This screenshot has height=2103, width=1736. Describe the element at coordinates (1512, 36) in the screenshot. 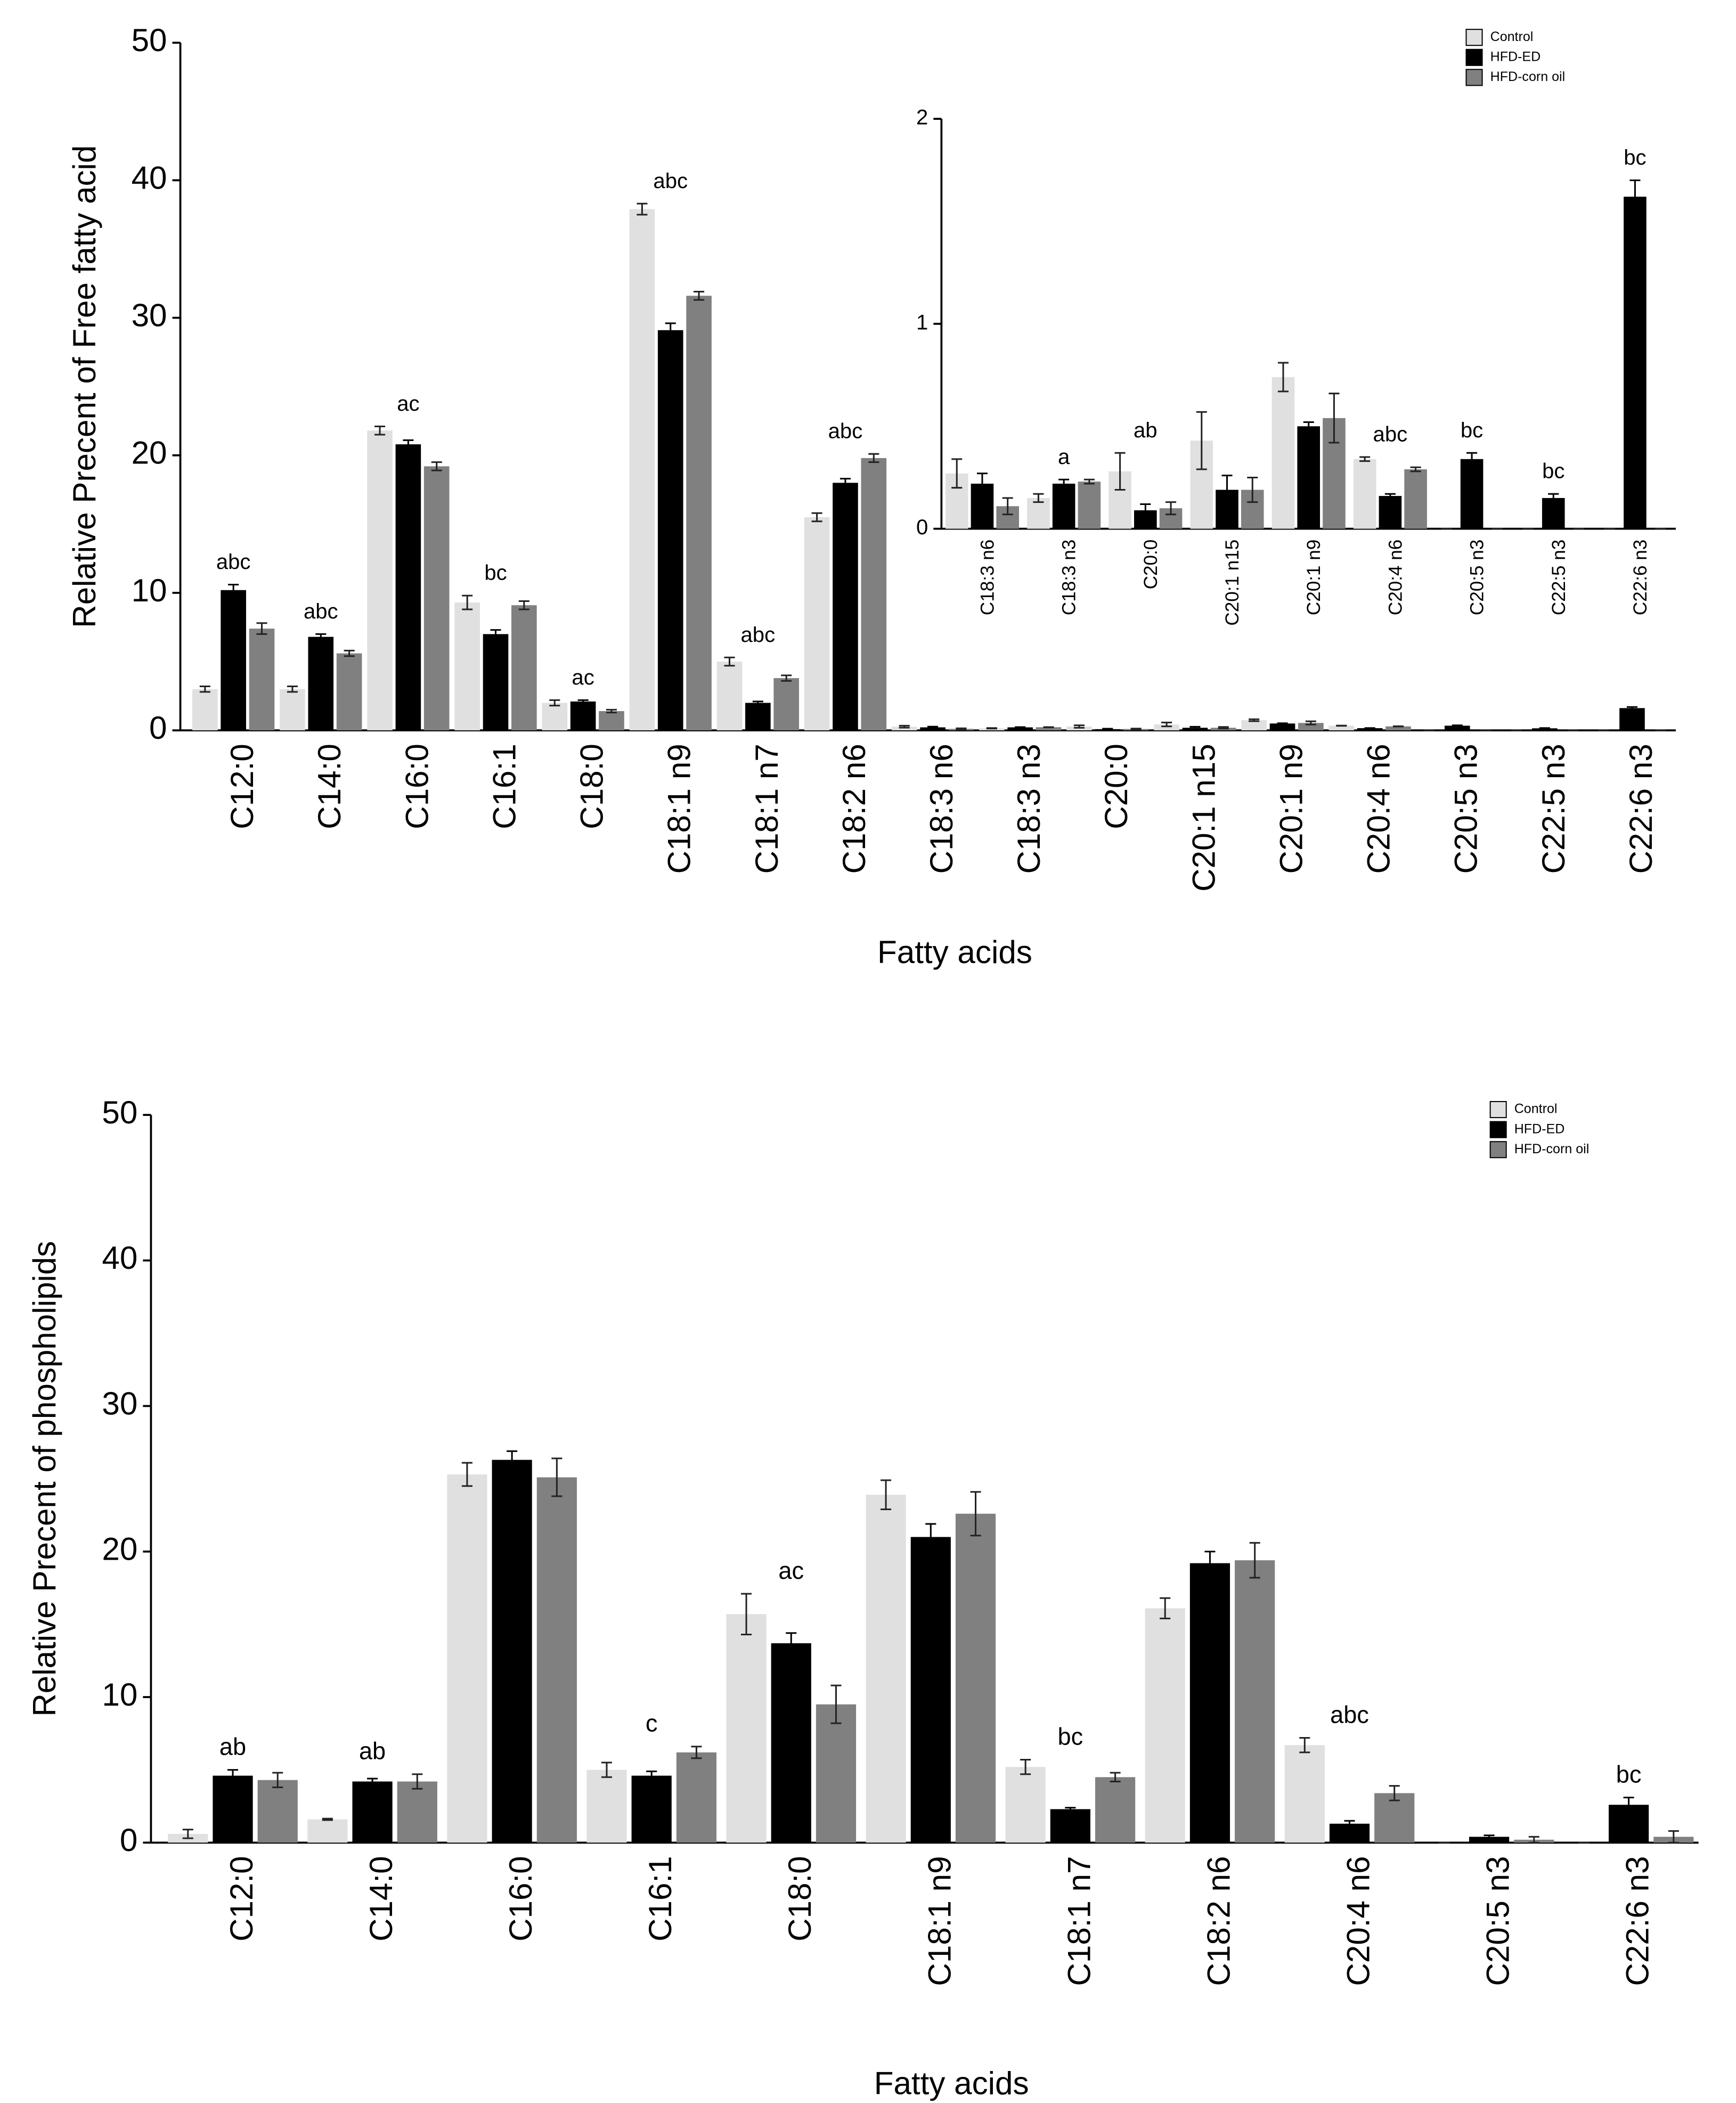

I see `legend-label: Control` at that location.